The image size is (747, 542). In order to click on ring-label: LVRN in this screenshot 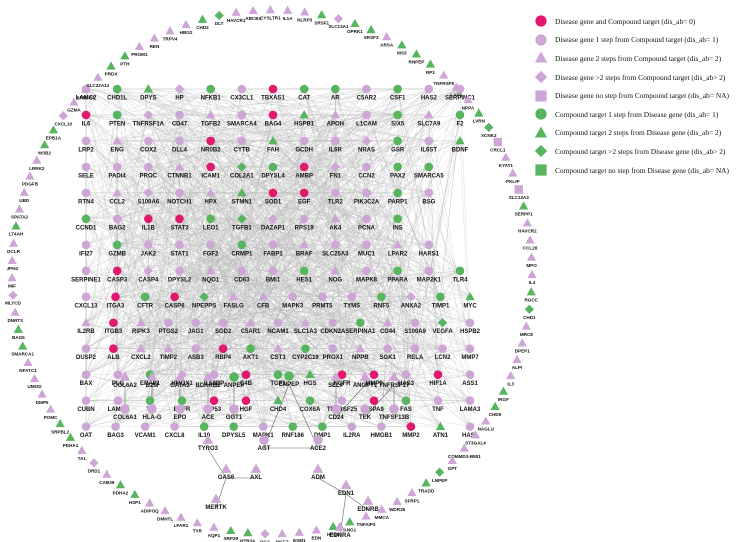, I will do `click(479, 121)`.